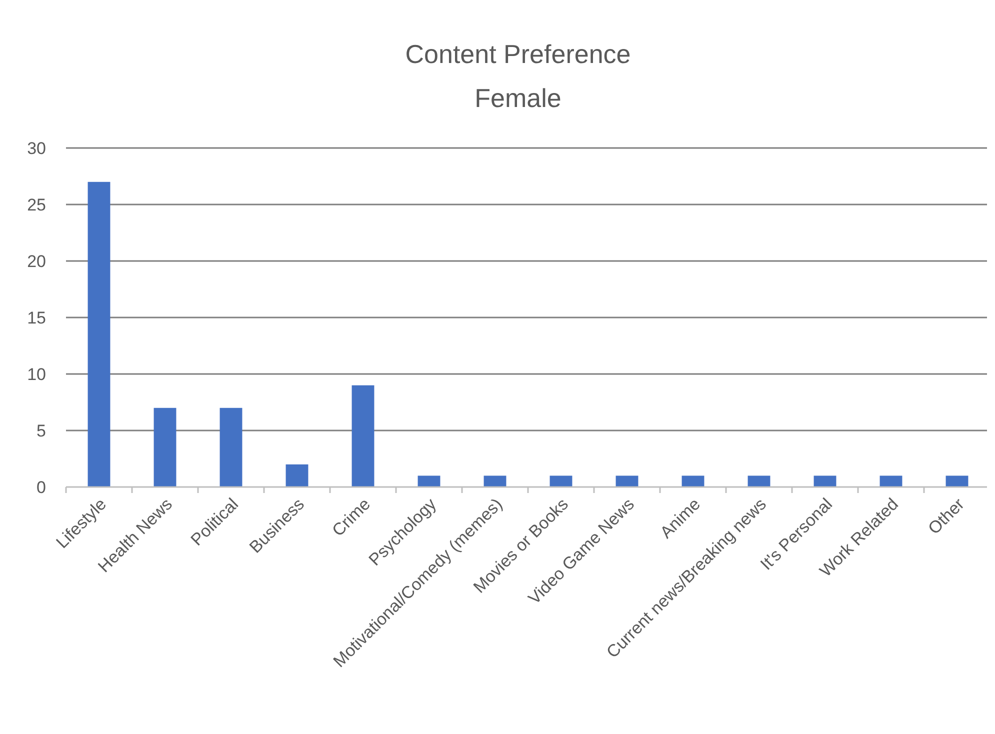  Describe the element at coordinates (36, 204) in the screenshot. I see `y-tick-label: 25` at that location.